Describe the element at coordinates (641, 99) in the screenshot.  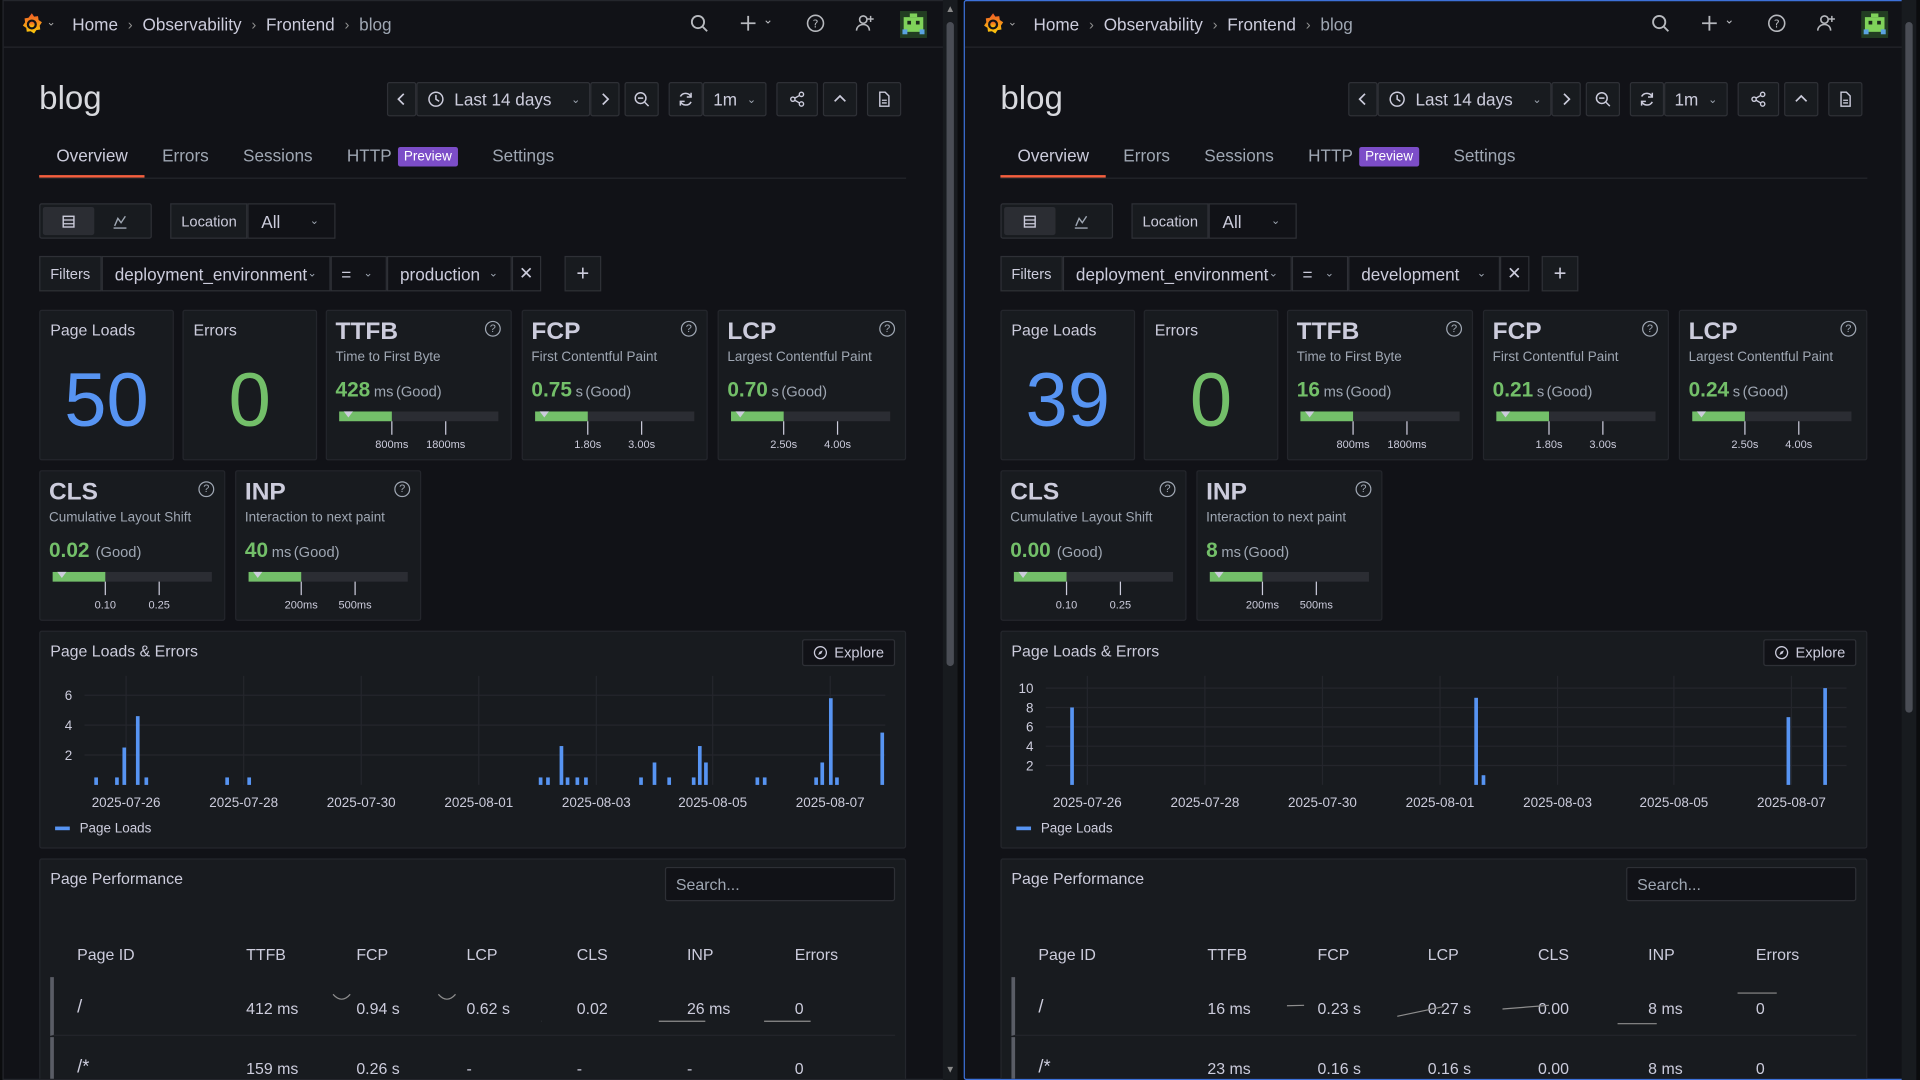
I see `zoom-out-button` at that location.